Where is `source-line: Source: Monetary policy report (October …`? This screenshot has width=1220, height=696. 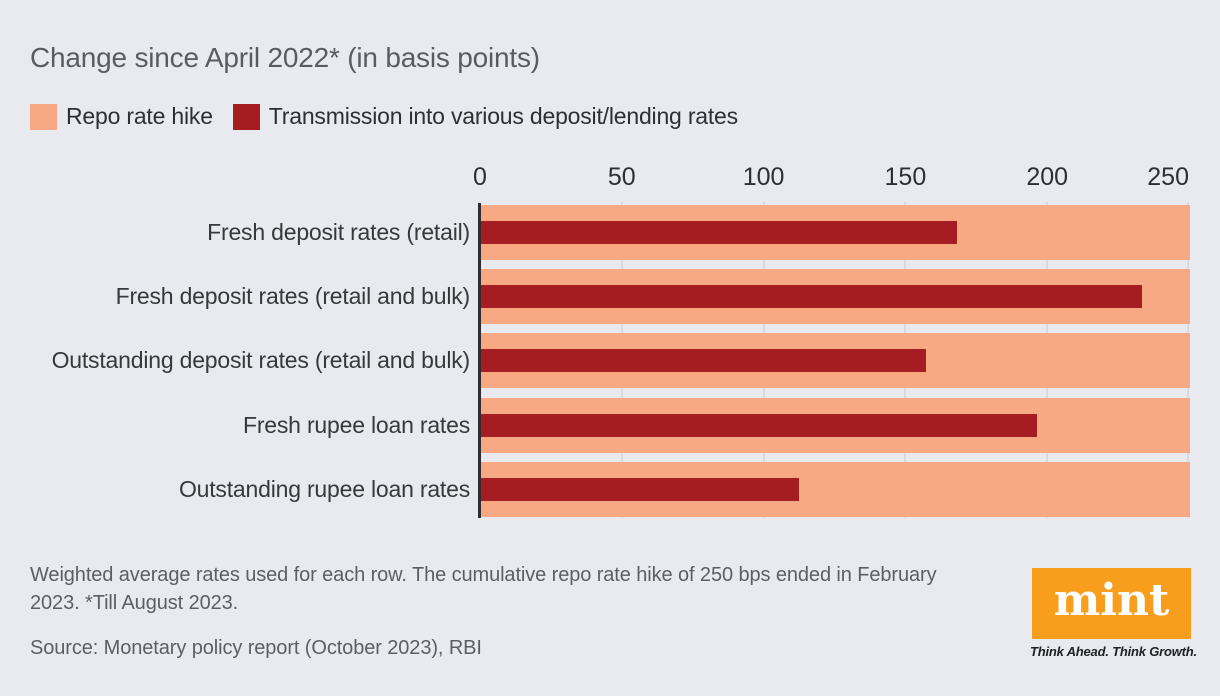
source-line: Source: Monetary policy report (October … is located at coordinates (256, 648).